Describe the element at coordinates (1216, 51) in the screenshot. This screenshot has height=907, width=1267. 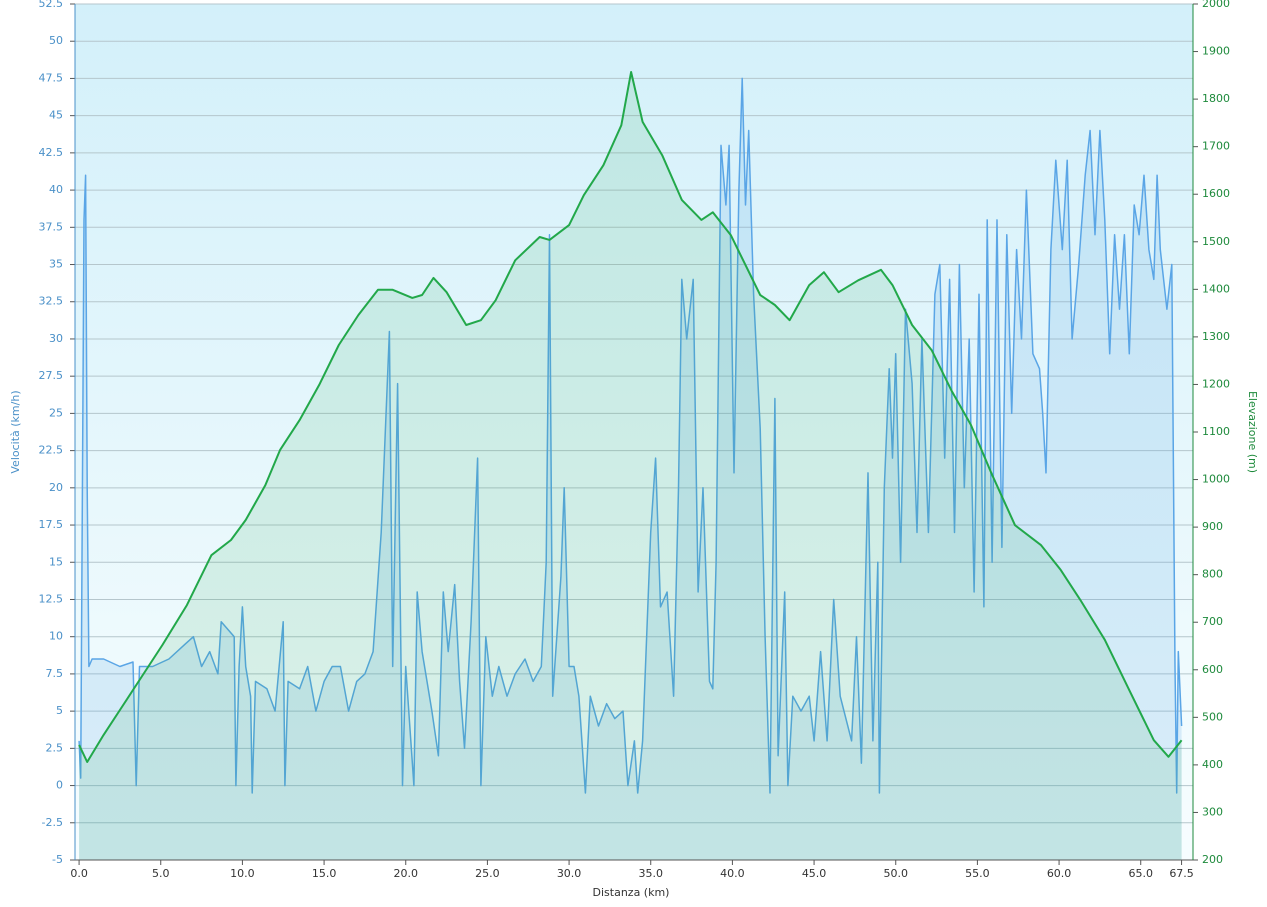
I see `y2-tick-label: 1900` at that location.